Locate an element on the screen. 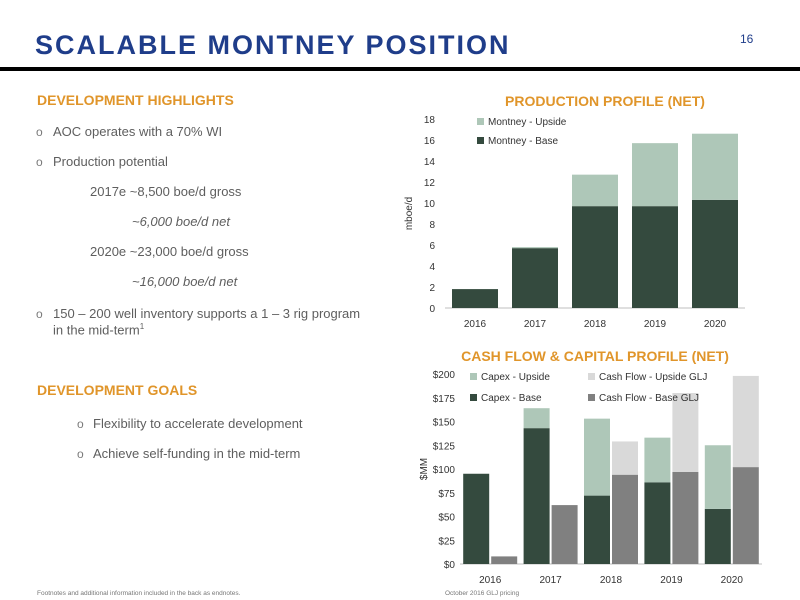  chart-title: PRODUCTION PROFILE (NET) is located at coordinates (605, 101).